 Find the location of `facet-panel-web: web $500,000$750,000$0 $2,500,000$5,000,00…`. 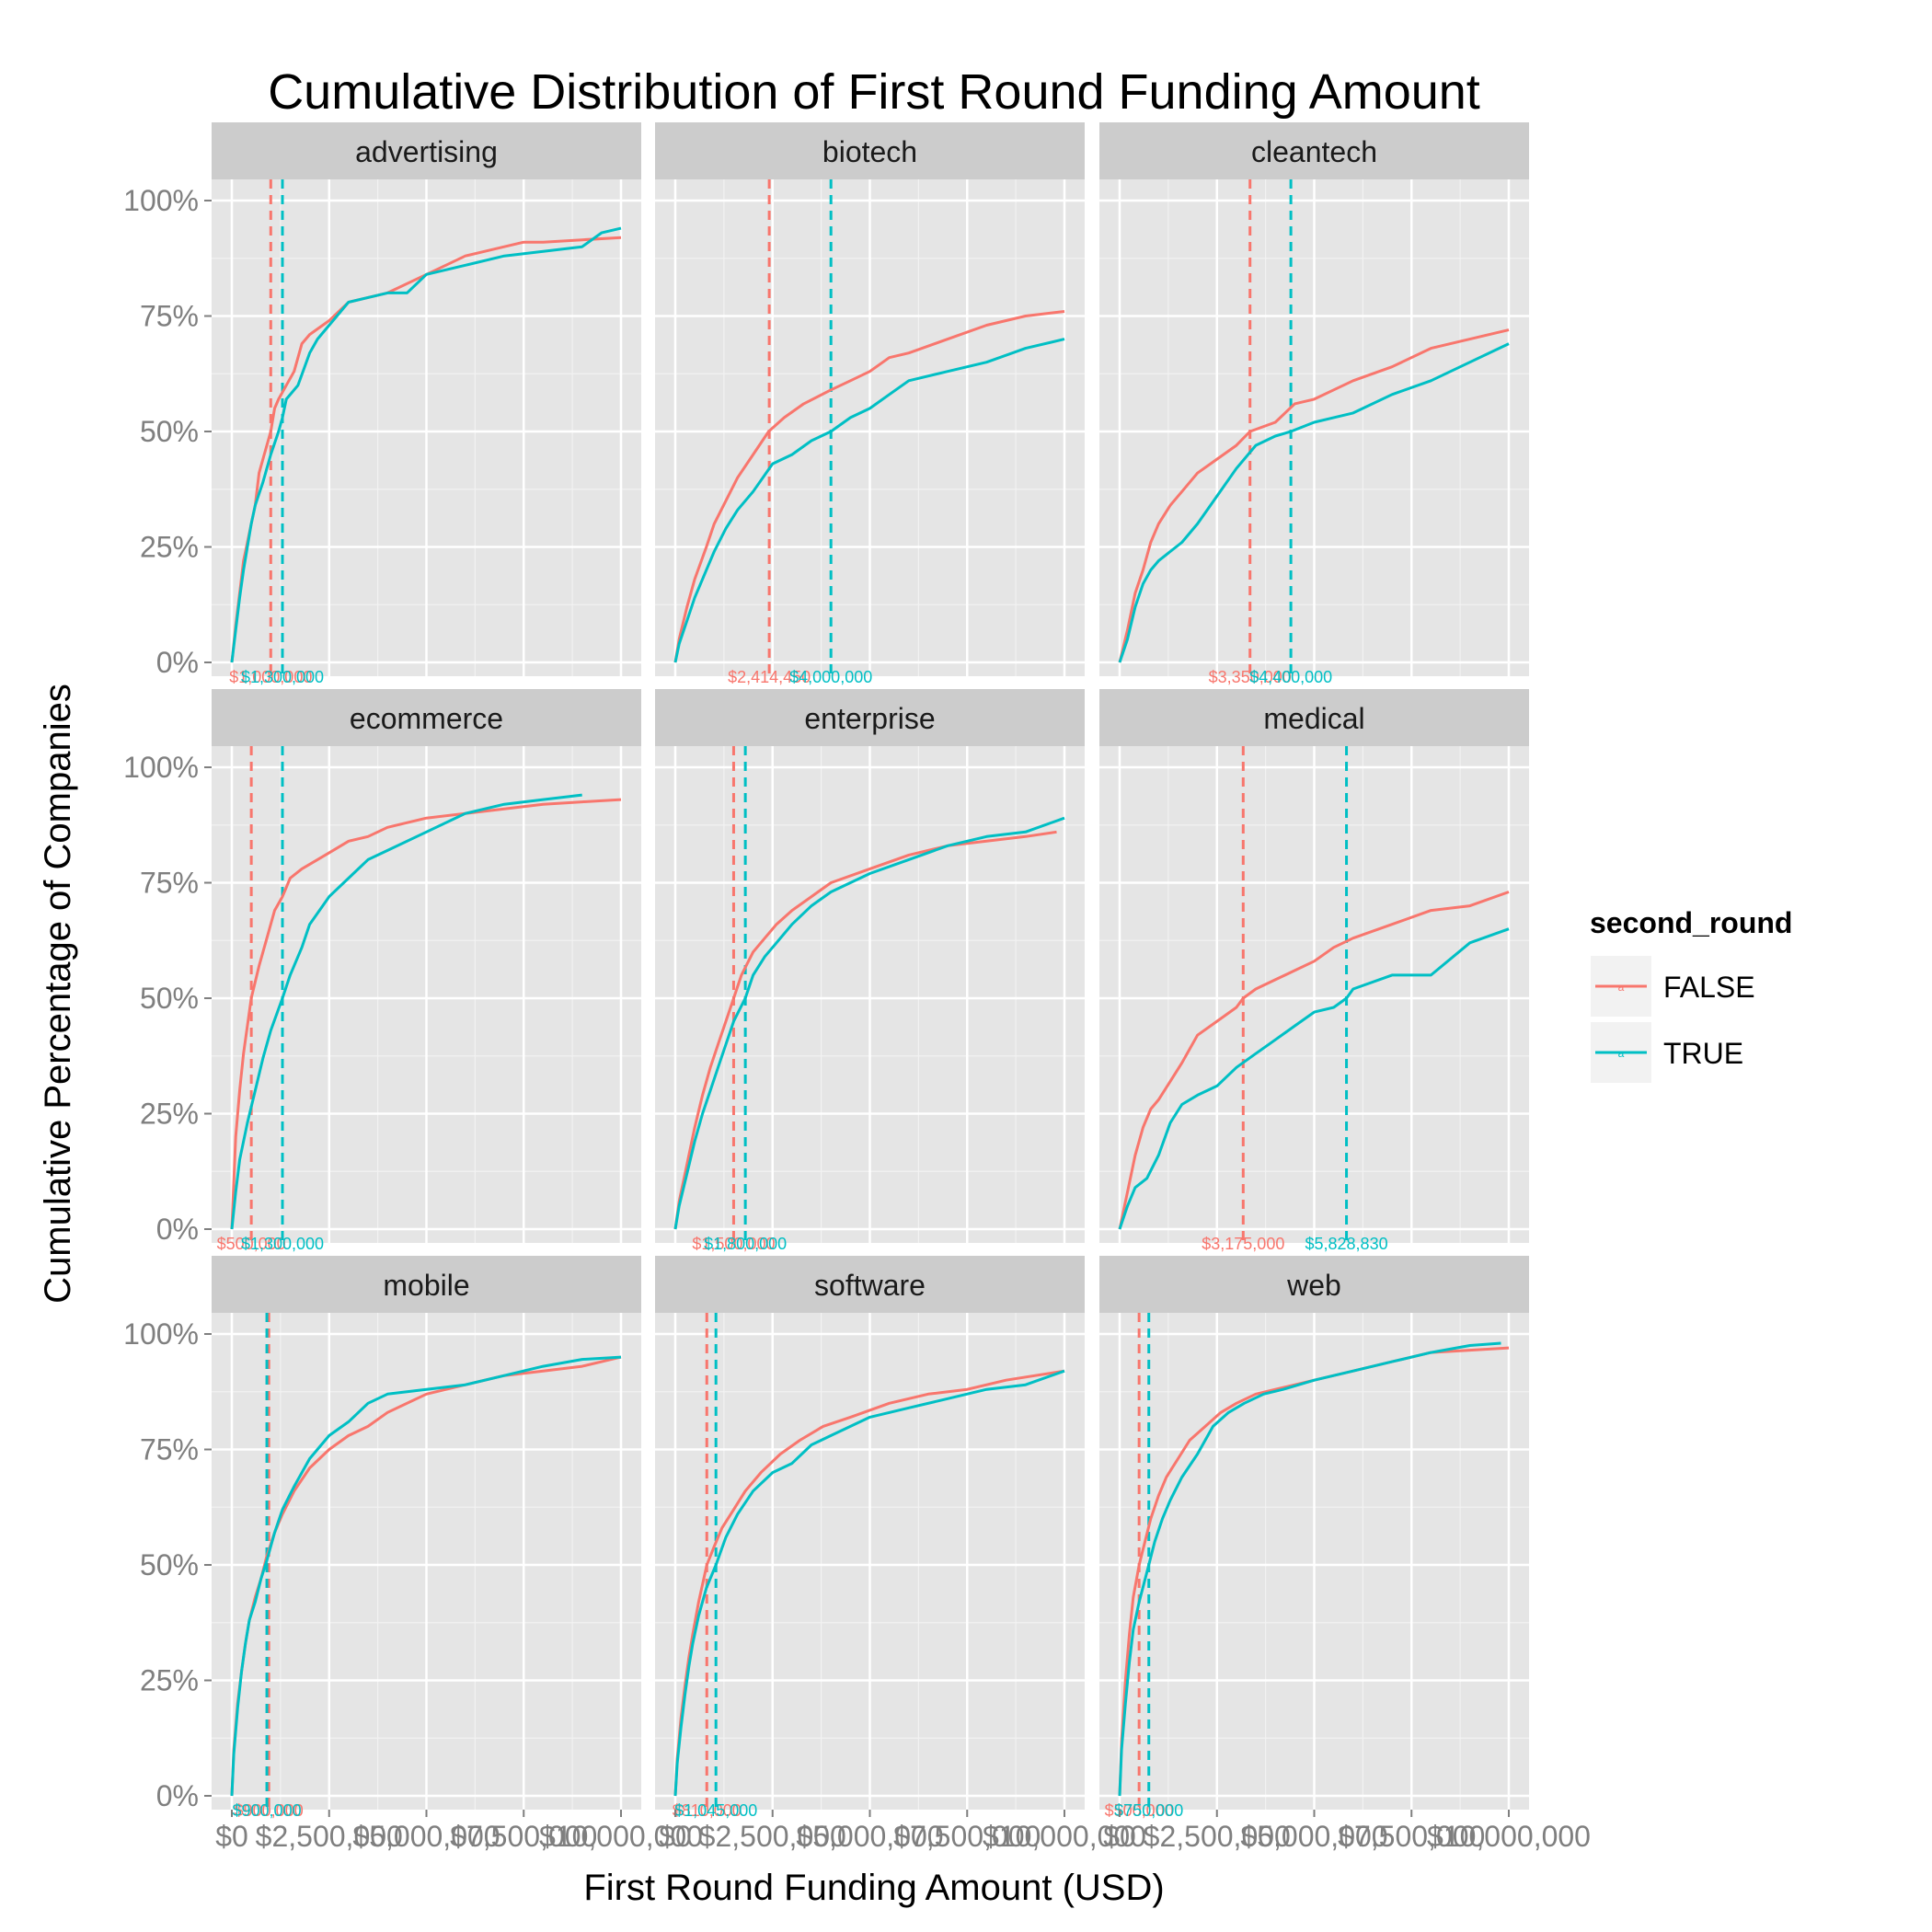

facet-panel-web: web $500,000$750,000$0 $2,500,000$5,000,00… is located at coordinates (1345, 1554).